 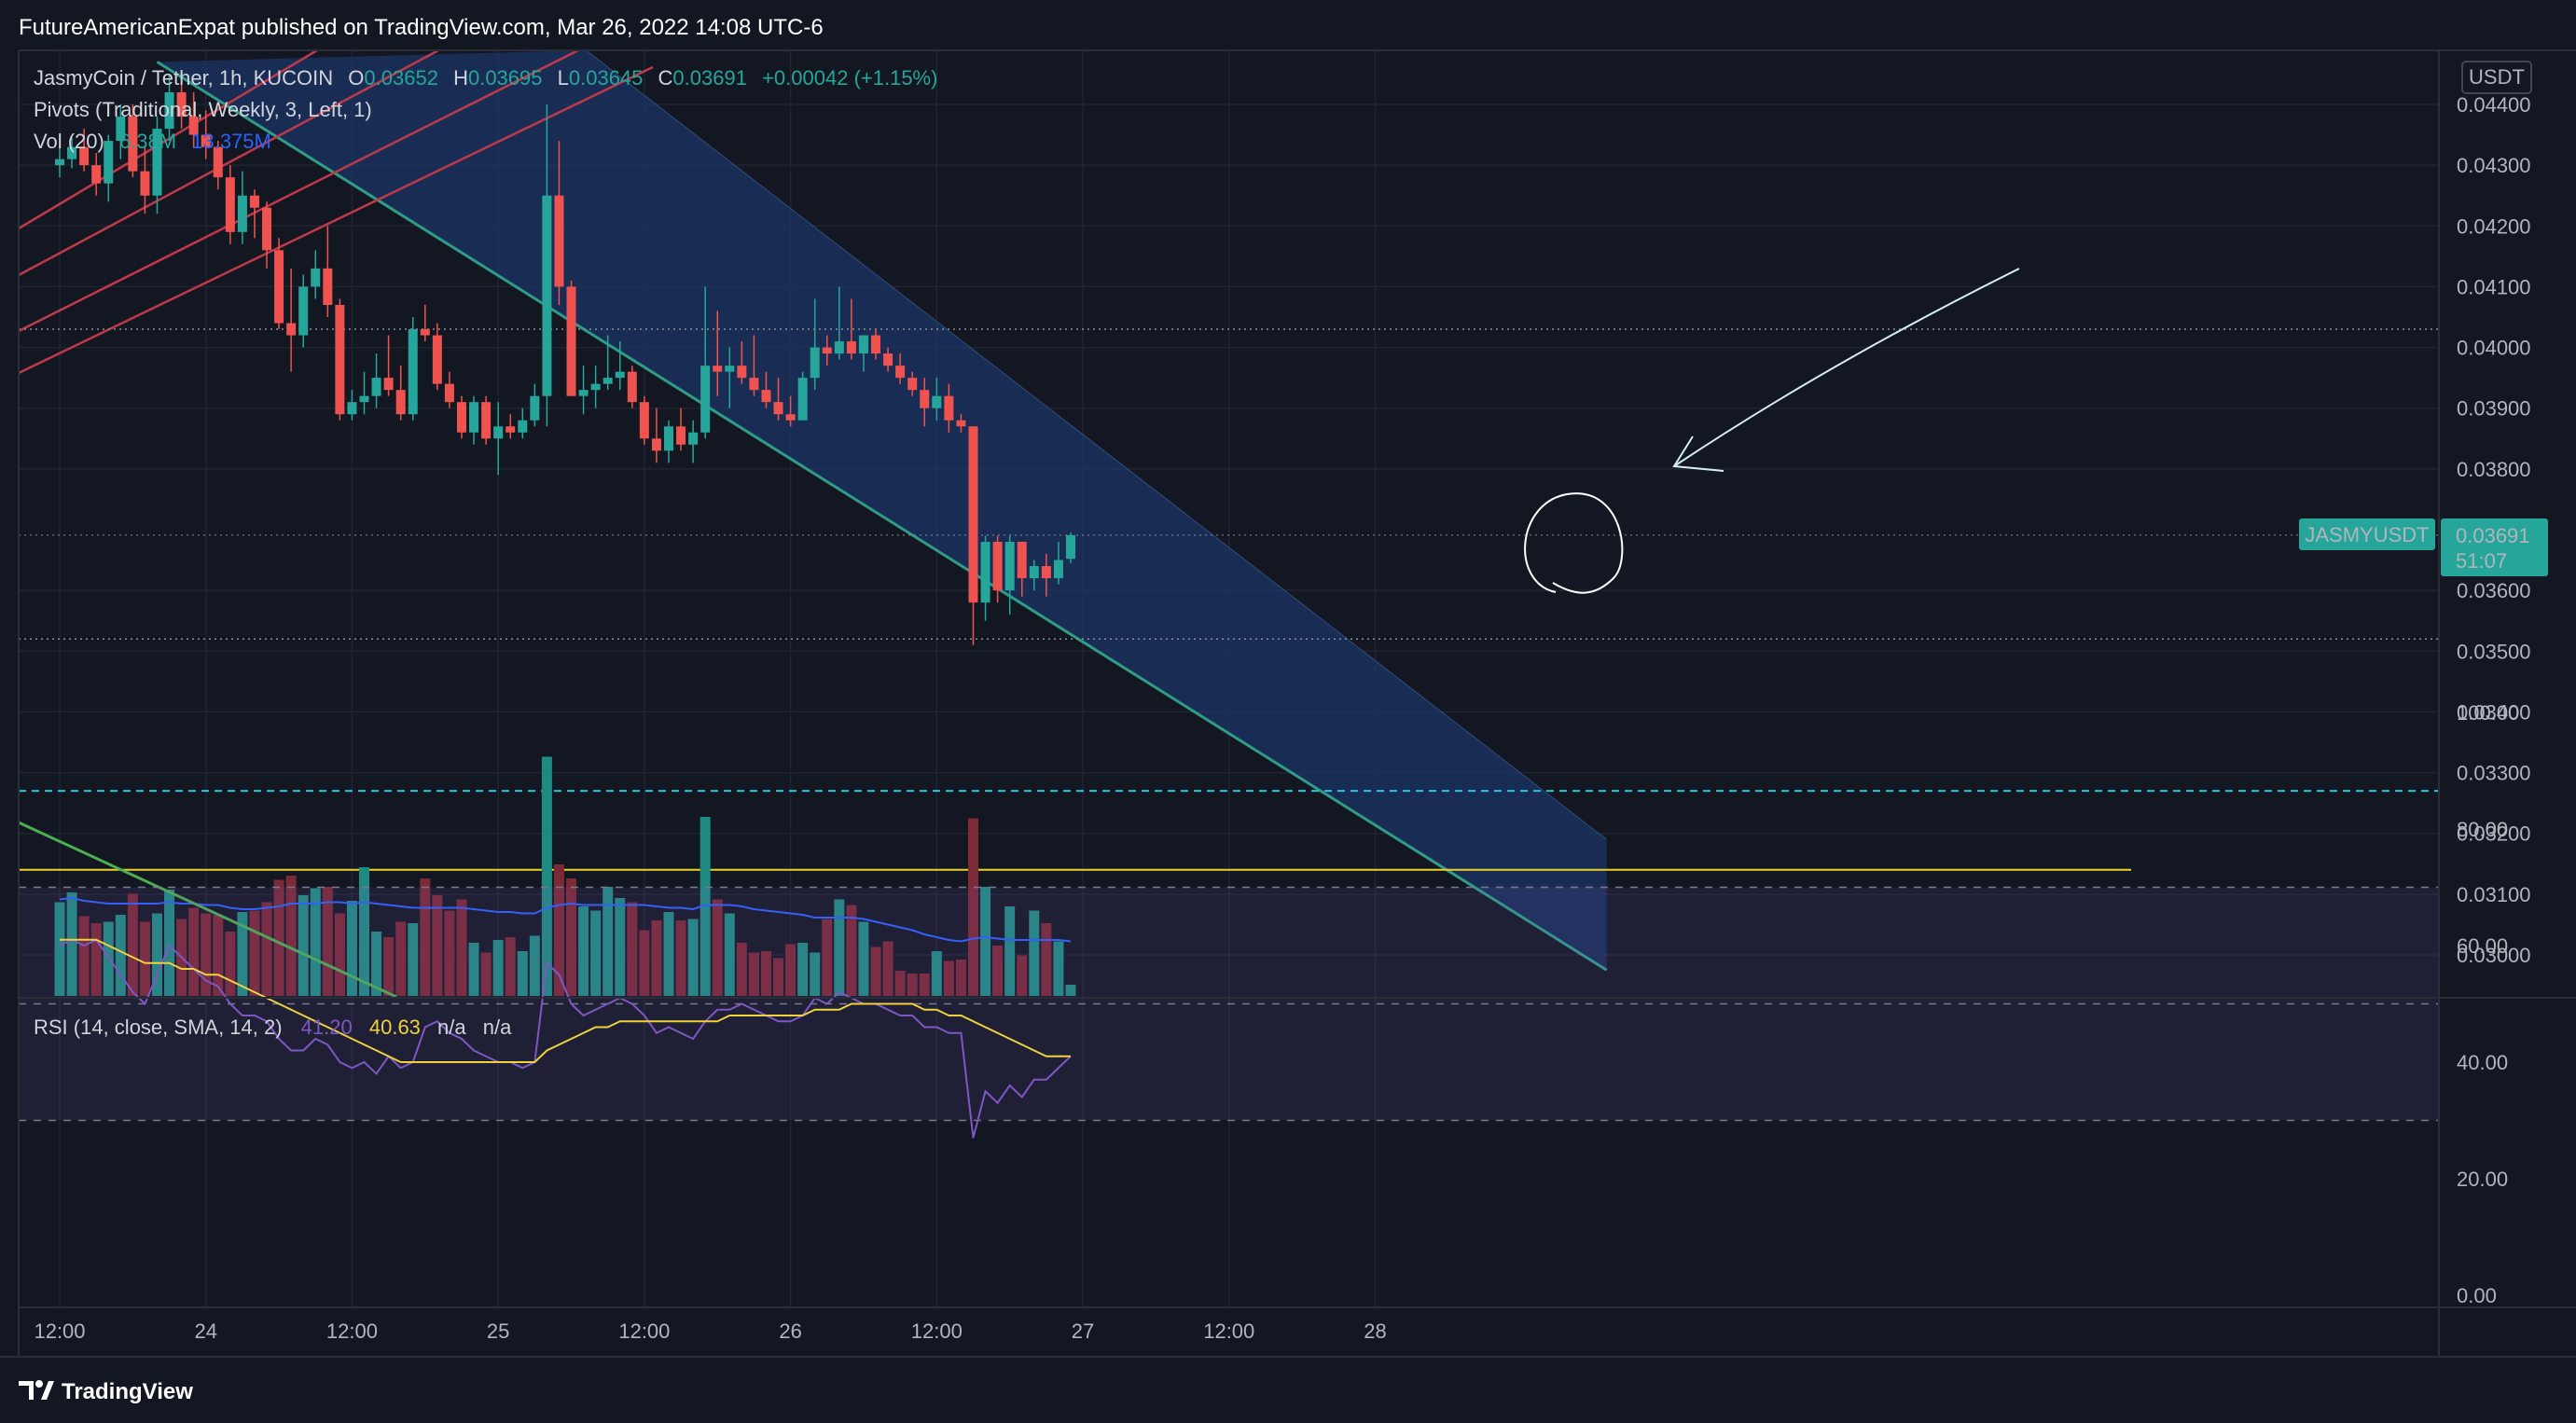 What do you see at coordinates (327, 1027) in the screenshot?
I see `rsi-legend-value: 41.20` at bounding box center [327, 1027].